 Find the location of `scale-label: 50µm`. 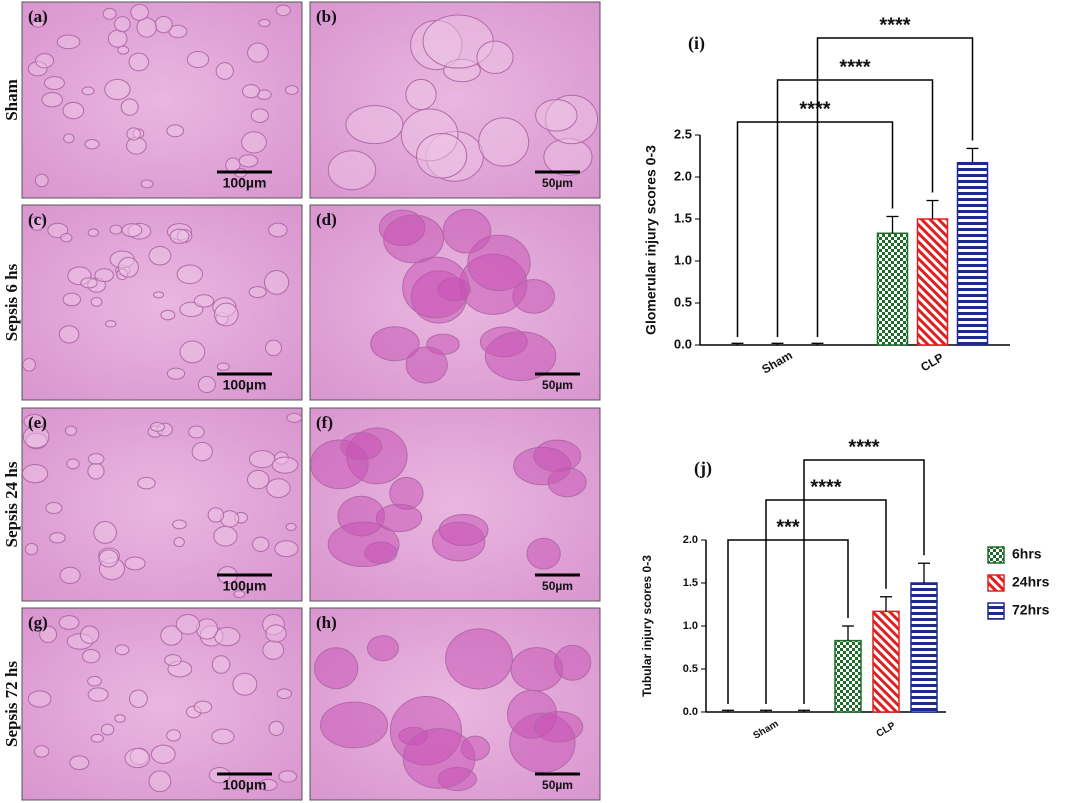

scale-label: 50µm is located at coordinates (557, 183).